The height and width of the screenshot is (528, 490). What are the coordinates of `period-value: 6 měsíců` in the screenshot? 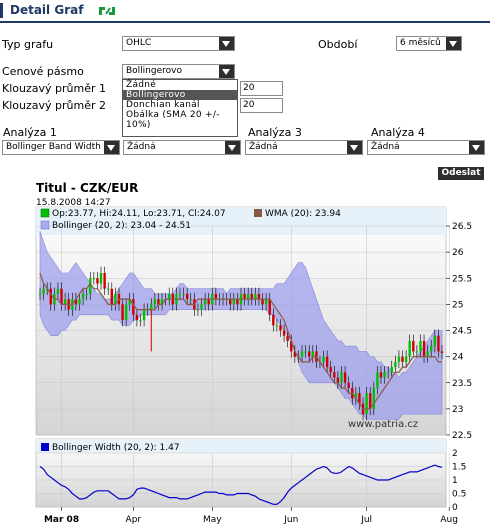 It's located at (420, 43).